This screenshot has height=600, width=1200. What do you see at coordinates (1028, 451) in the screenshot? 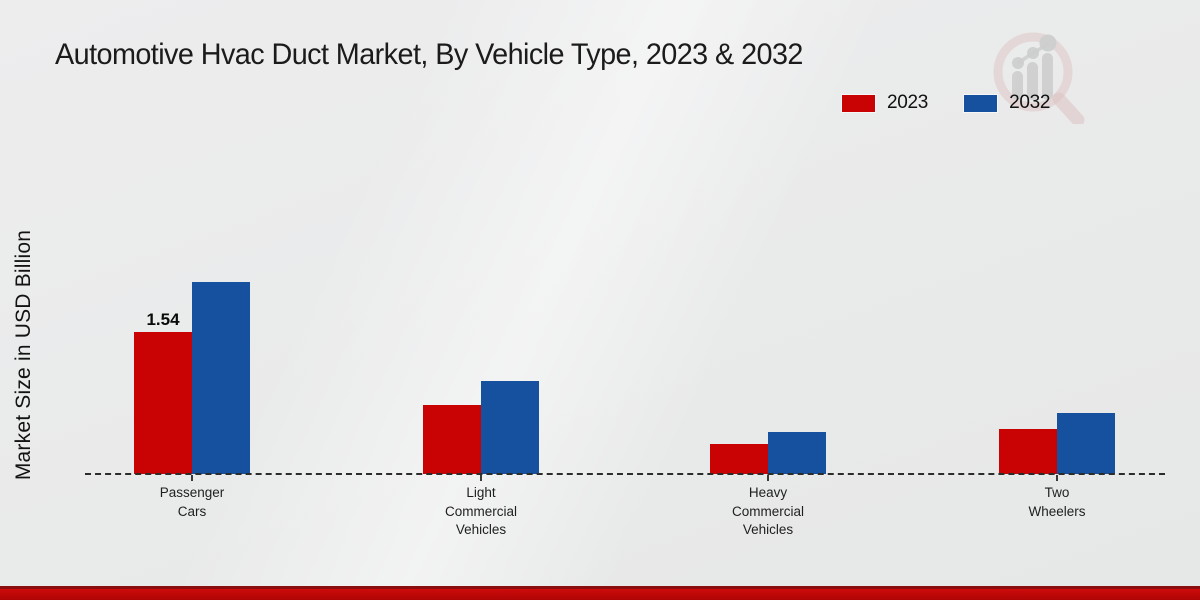
I see `bar-2023-two-wheelers` at bounding box center [1028, 451].